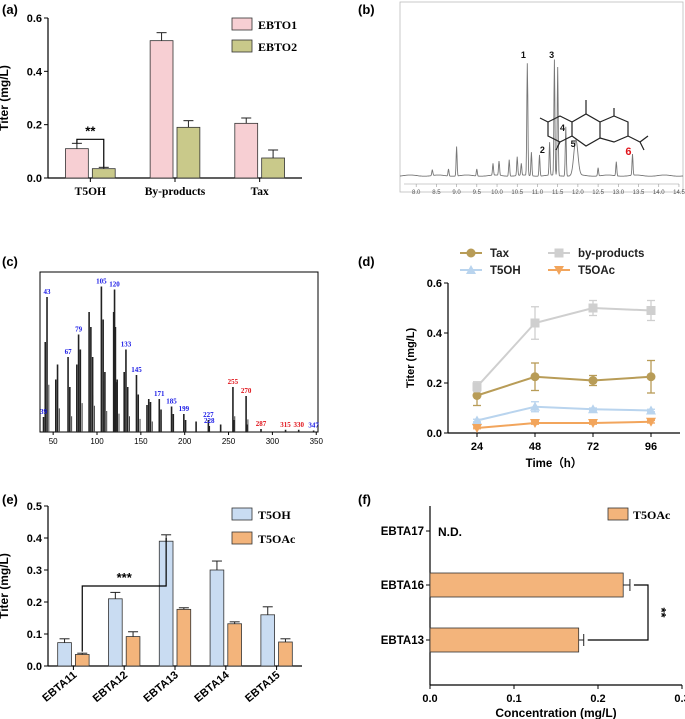 The height and width of the screenshot is (719, 685). Describe the element at coordinates (277, 47) in the screenshot. I see `legend-label: EBTO2` at that location.